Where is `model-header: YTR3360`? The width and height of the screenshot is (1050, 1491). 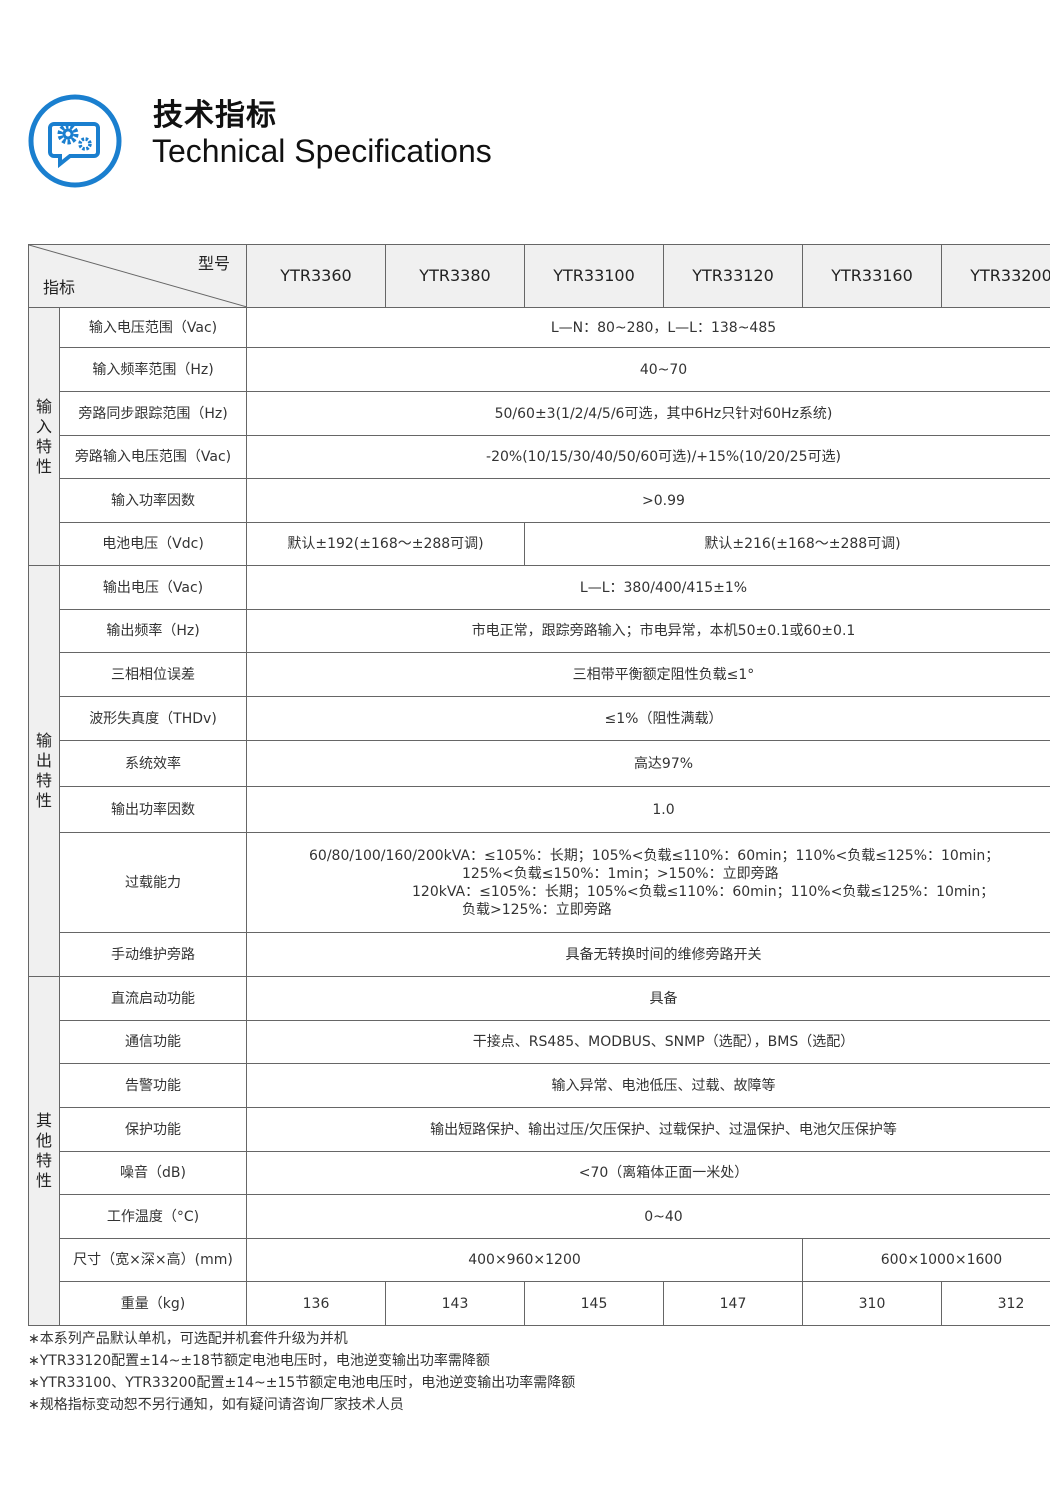 model-header: YTR3360 is located at coordinates (316, 276).